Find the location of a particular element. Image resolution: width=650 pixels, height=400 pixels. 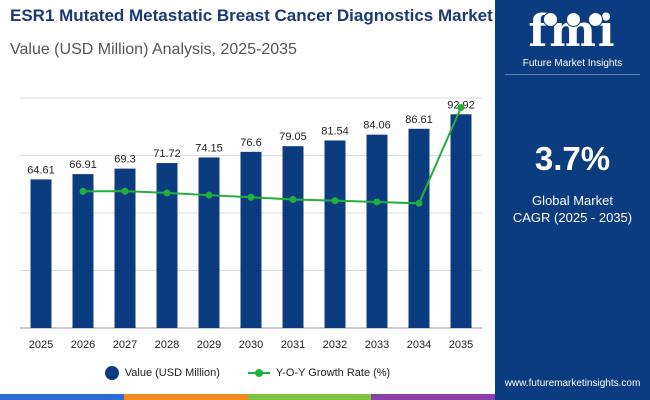

x-tick-label-2027: 2027 is located at coordinates (125, 345).